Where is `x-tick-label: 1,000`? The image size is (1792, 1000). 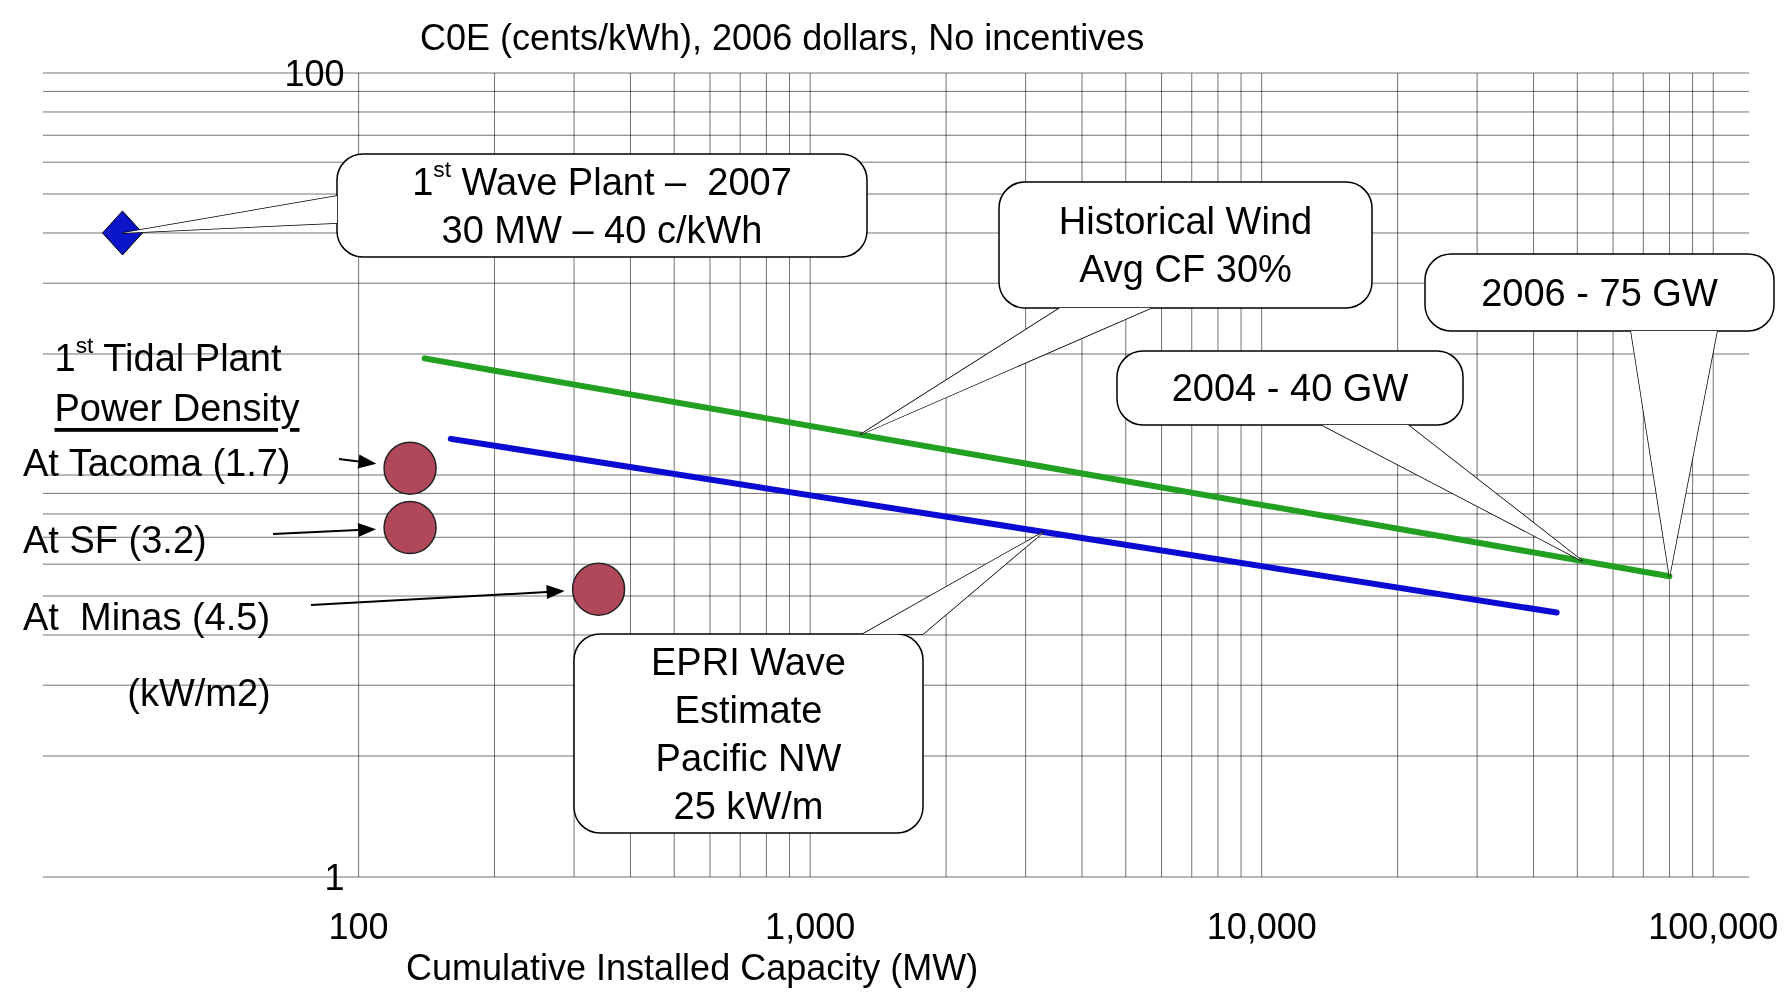 x-tick-label: 1,000 is located at coordinates (810, 926).